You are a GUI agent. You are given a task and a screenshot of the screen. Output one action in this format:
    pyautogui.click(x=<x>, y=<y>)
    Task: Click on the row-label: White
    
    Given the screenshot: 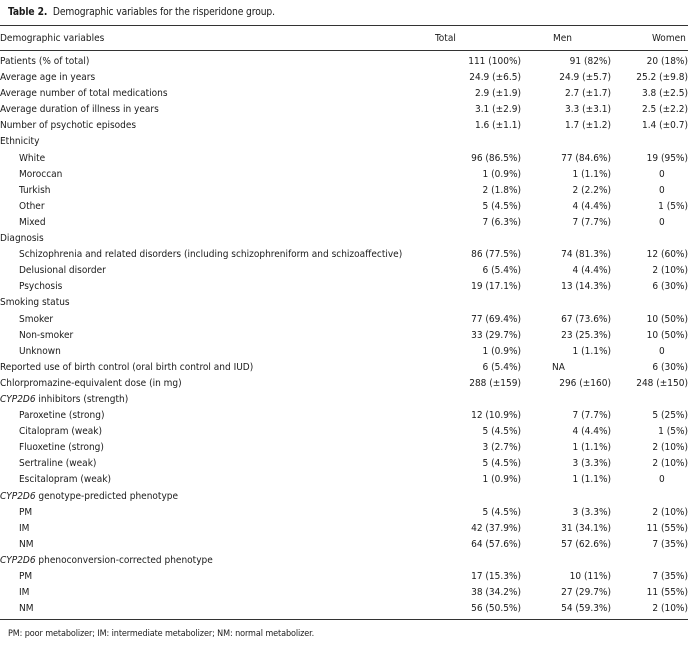 What is the action you would take?
    pyautogui.click(x=32, y=158)
    